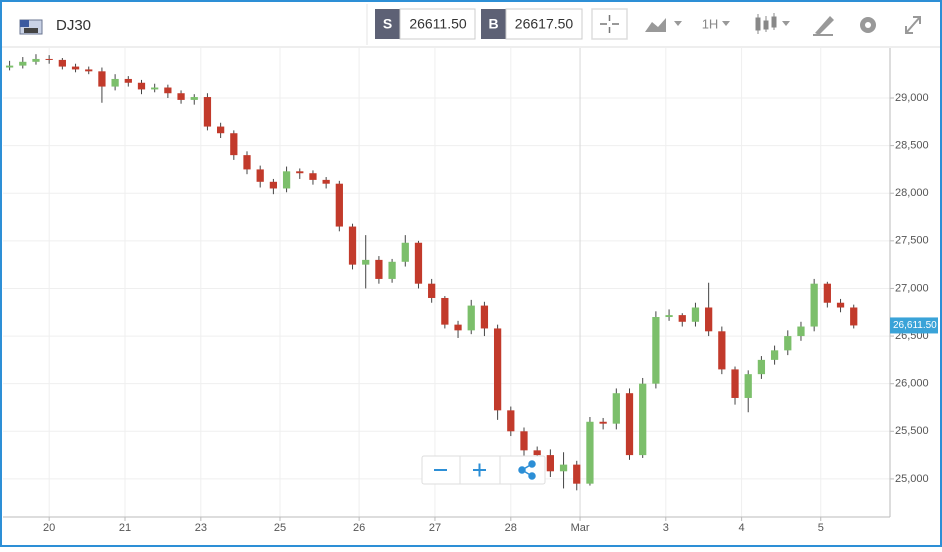 This screenshot has height=552, width=942. What do you see at coordinates (527, 470) in the screenshot?
I see `share-button` at bounding box center [527, 470].